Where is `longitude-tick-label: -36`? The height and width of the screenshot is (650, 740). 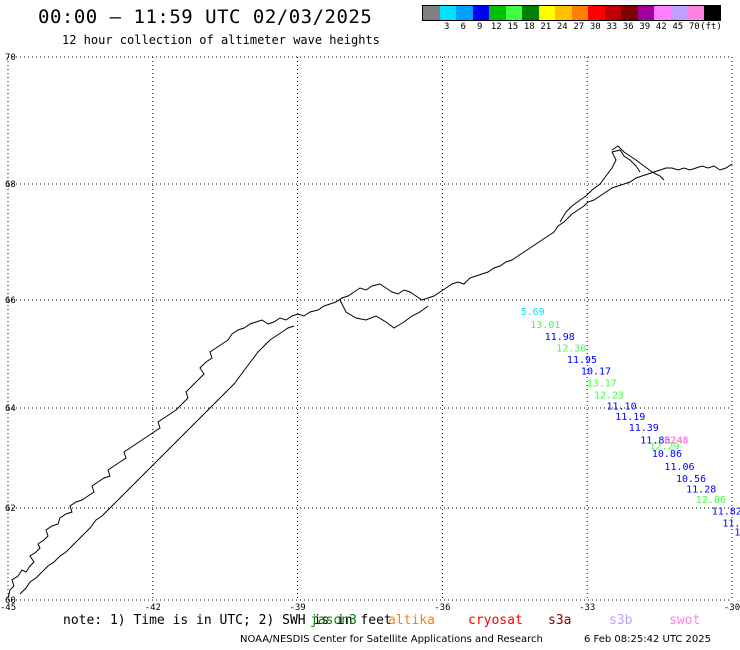
longitude-tick-label: -36 is located at coordinates (442, 608).